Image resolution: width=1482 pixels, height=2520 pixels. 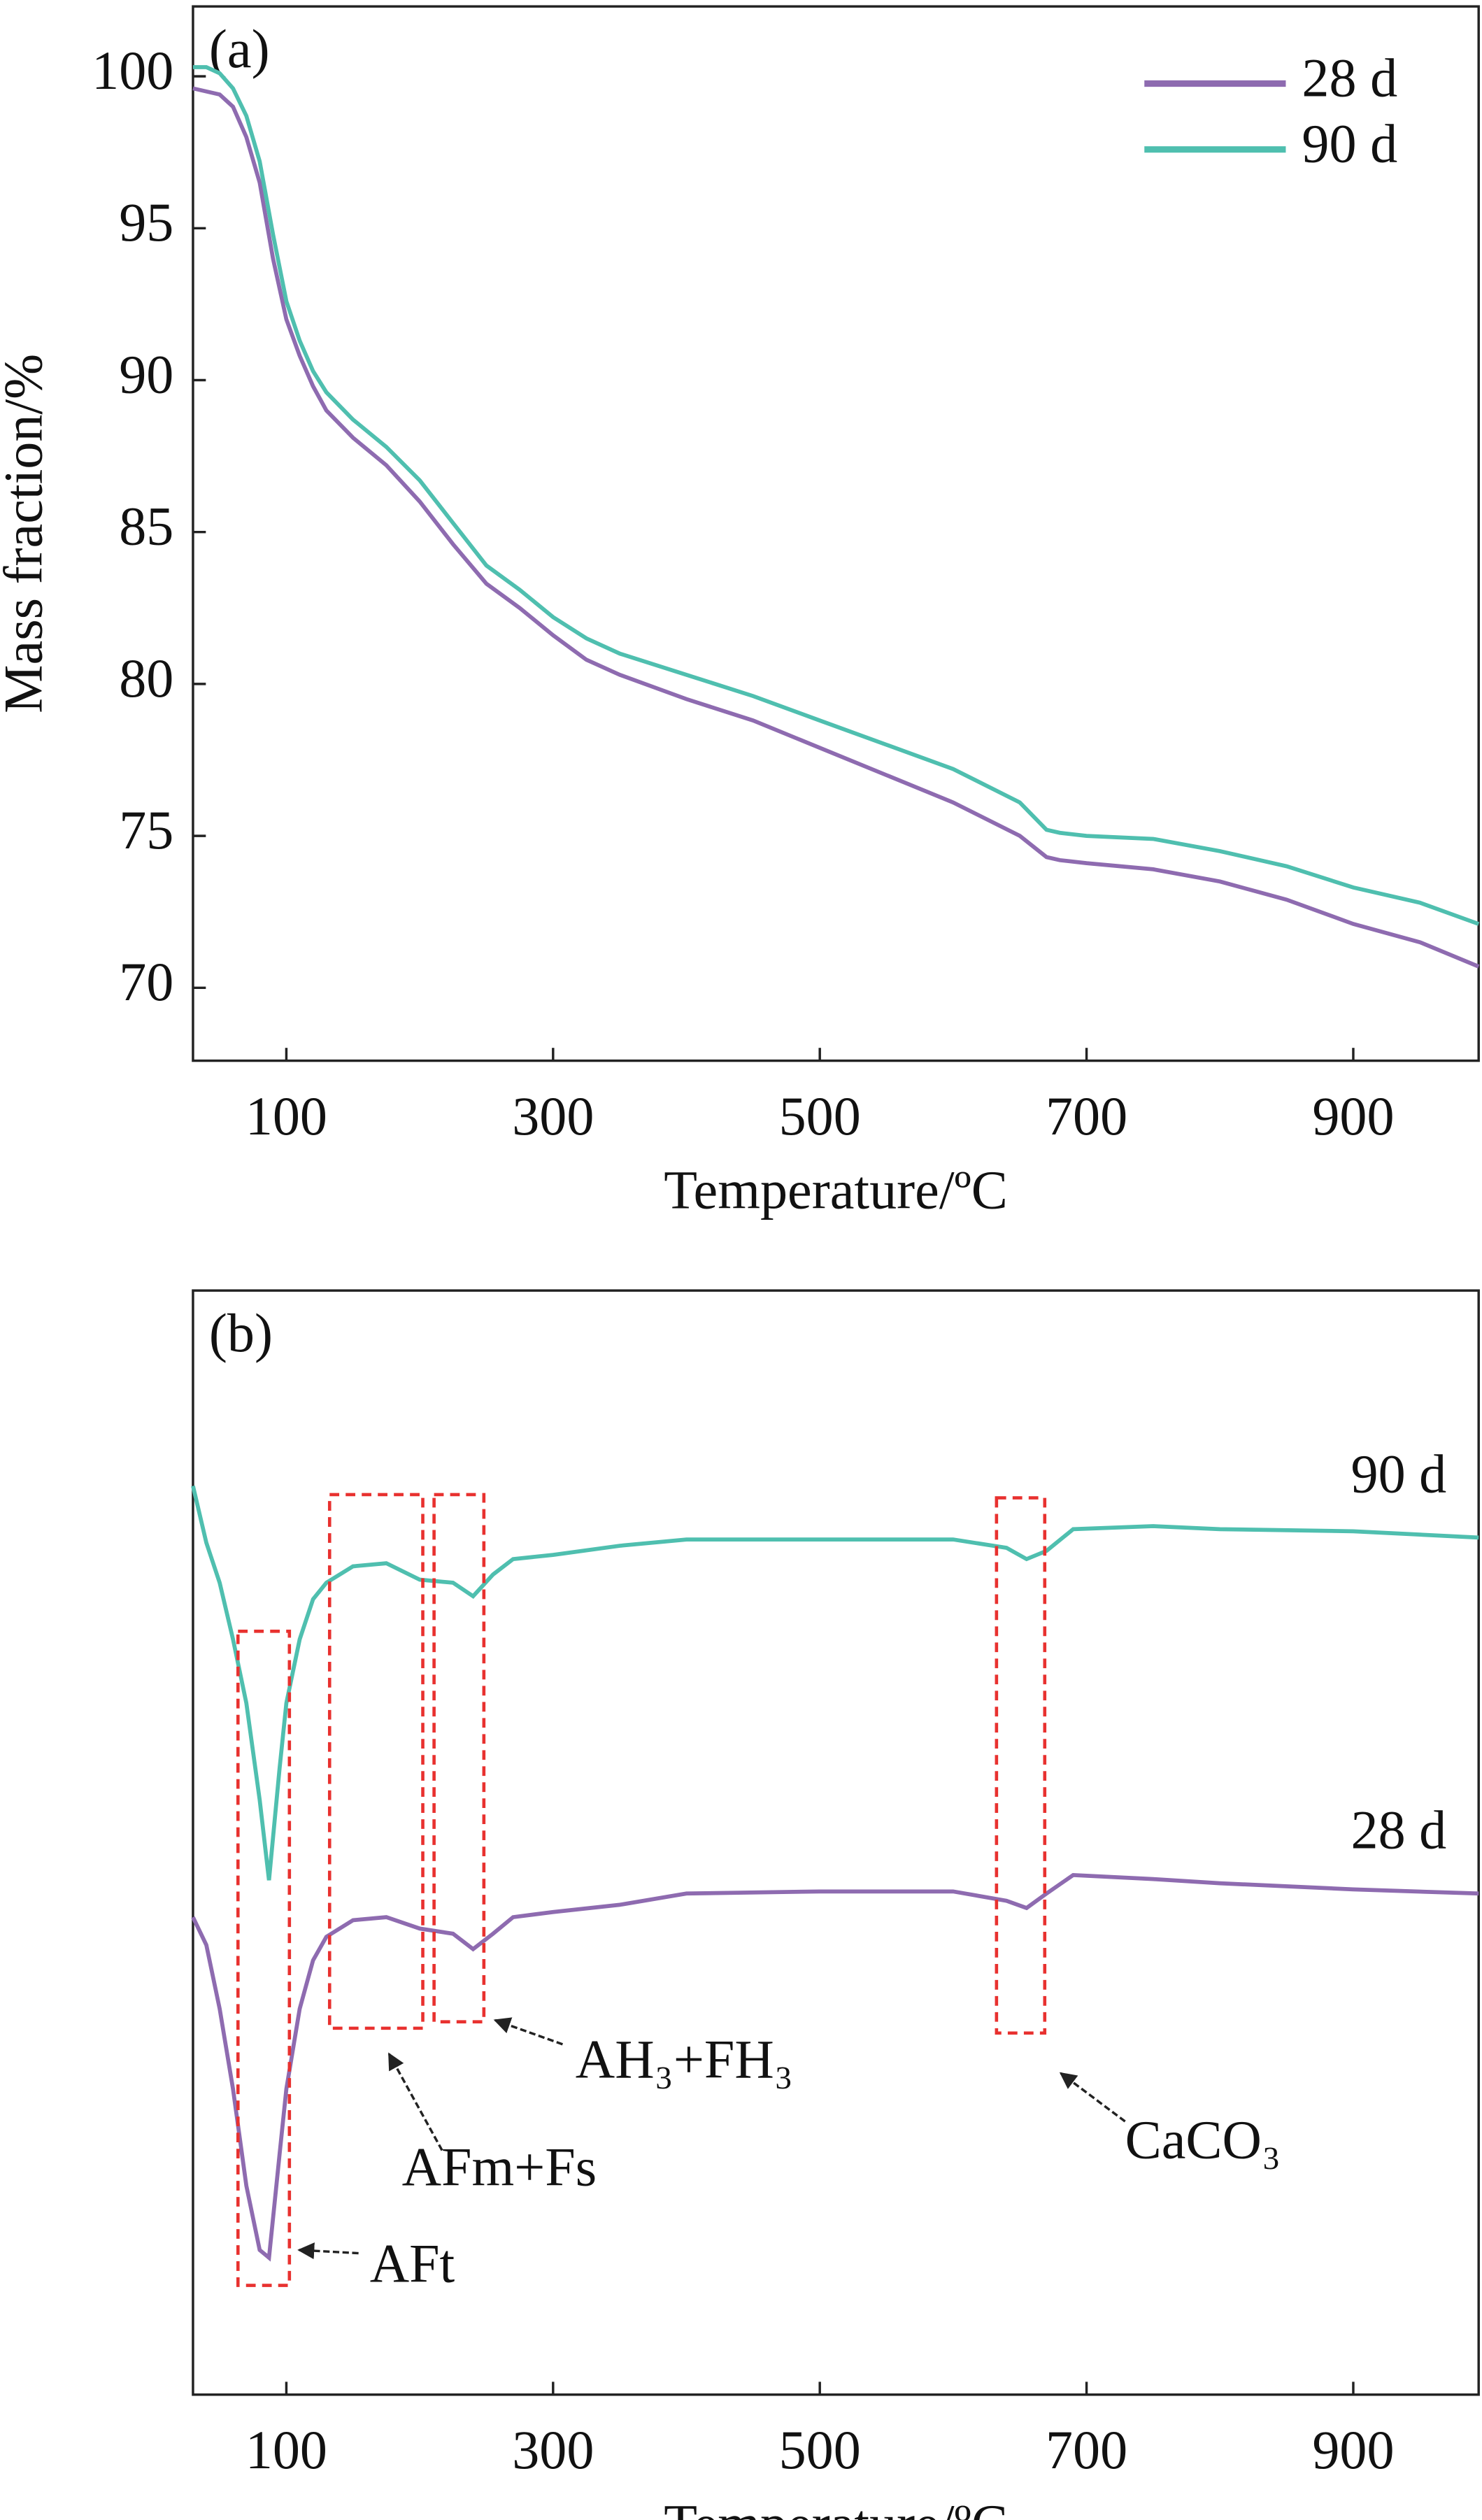 What do you see at coordinates (241, 1332) in the screenshot?
I see `panel-label: (b)` at bounding box center [241, 1332].